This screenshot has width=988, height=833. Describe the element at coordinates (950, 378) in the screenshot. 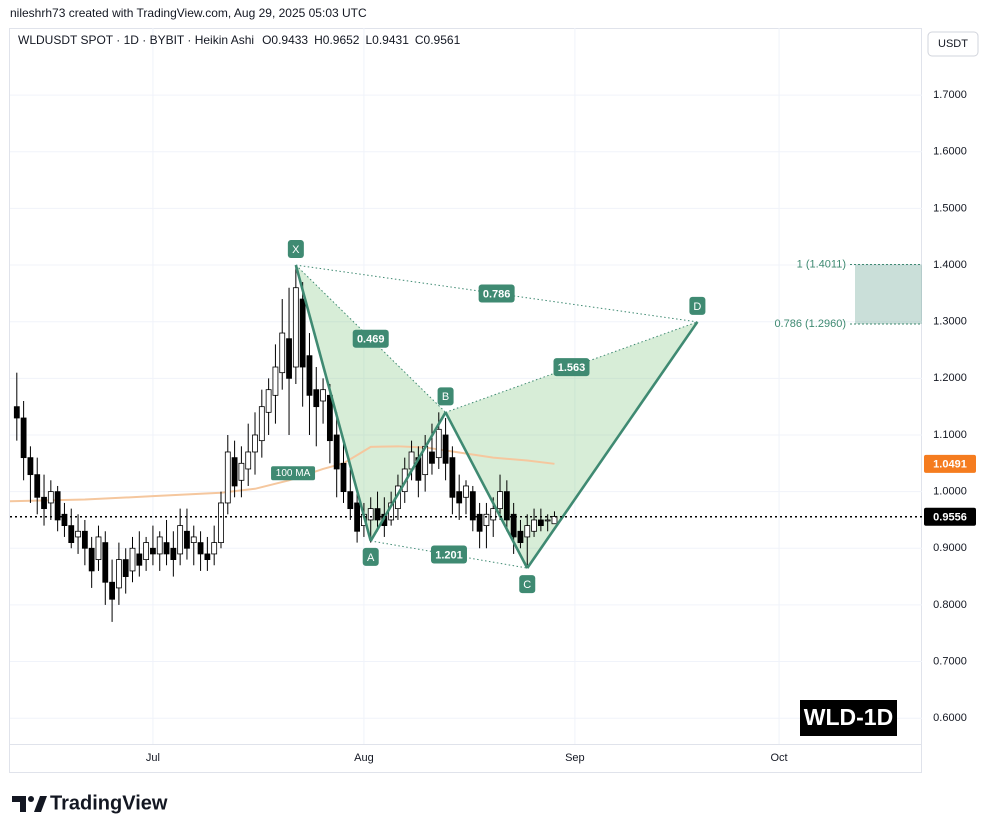

I see `y-tick-label: 1.2000` at that location.